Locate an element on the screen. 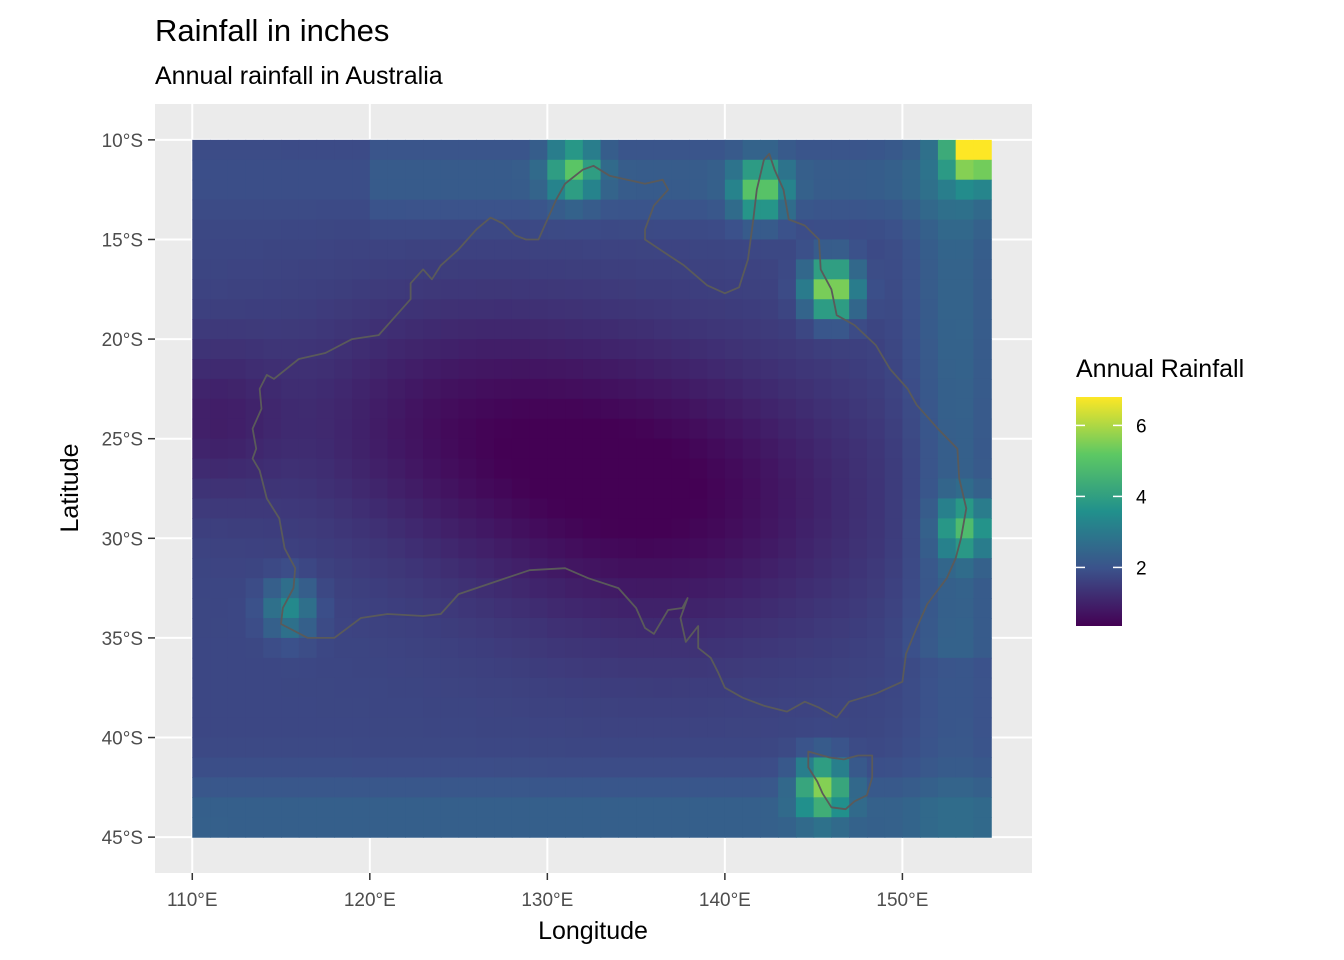 The image size is (1344, 960). legend-ticks: 246 is located at coordinates (1111, 497).